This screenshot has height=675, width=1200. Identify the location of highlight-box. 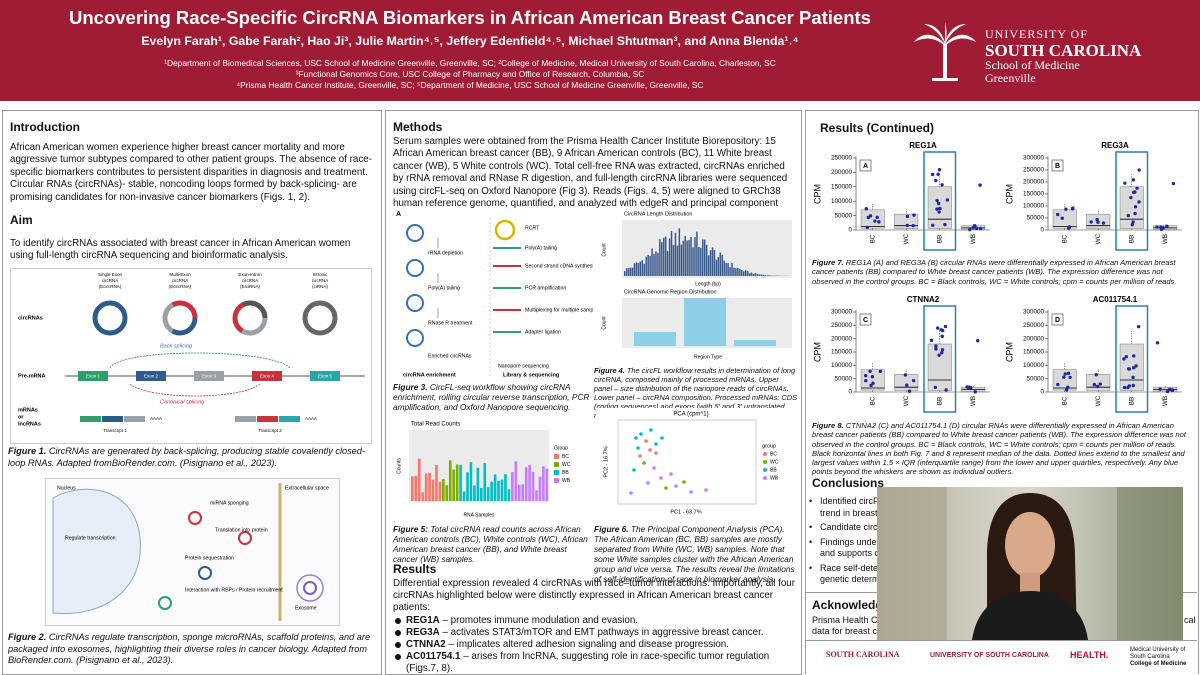
(940, 201).